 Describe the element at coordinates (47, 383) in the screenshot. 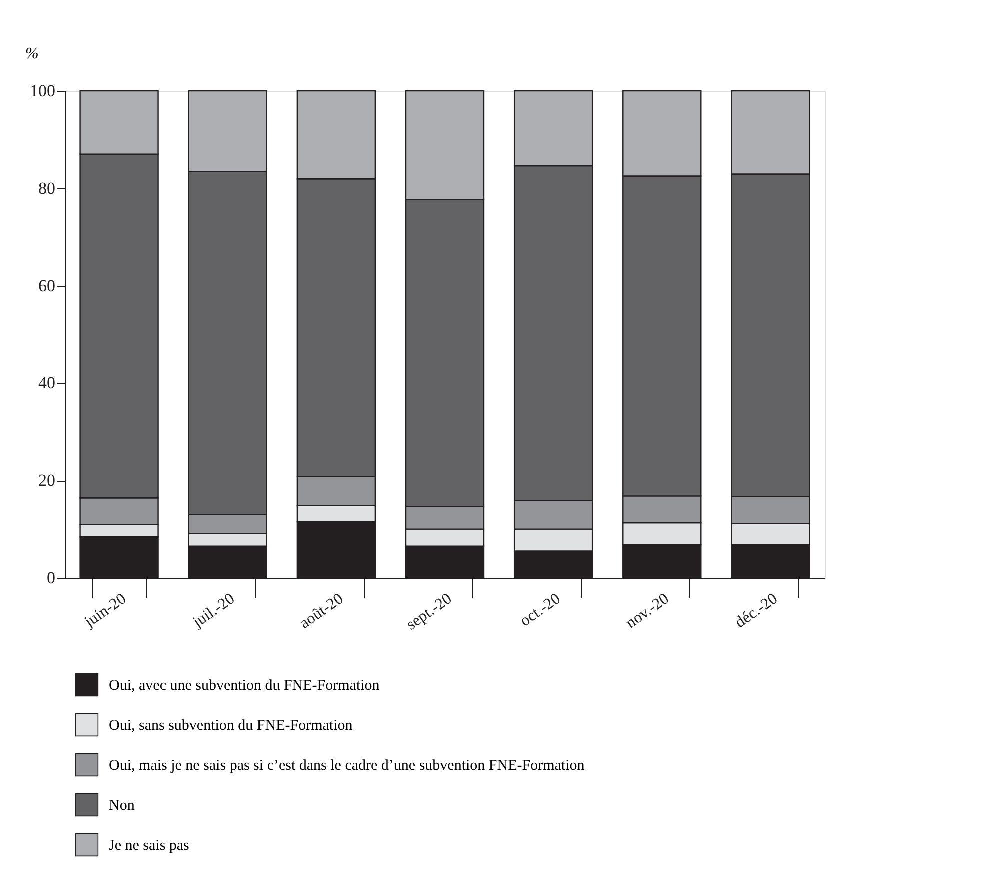

I see `y-tick-label: 40` at that location.